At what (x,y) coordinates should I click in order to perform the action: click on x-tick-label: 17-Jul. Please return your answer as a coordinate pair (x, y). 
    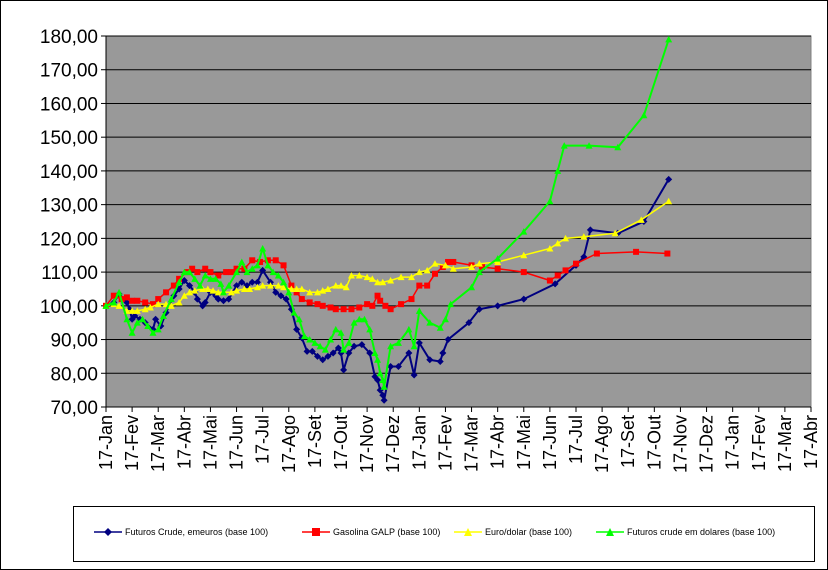
    Looking at the image, I should click on (263, 439).